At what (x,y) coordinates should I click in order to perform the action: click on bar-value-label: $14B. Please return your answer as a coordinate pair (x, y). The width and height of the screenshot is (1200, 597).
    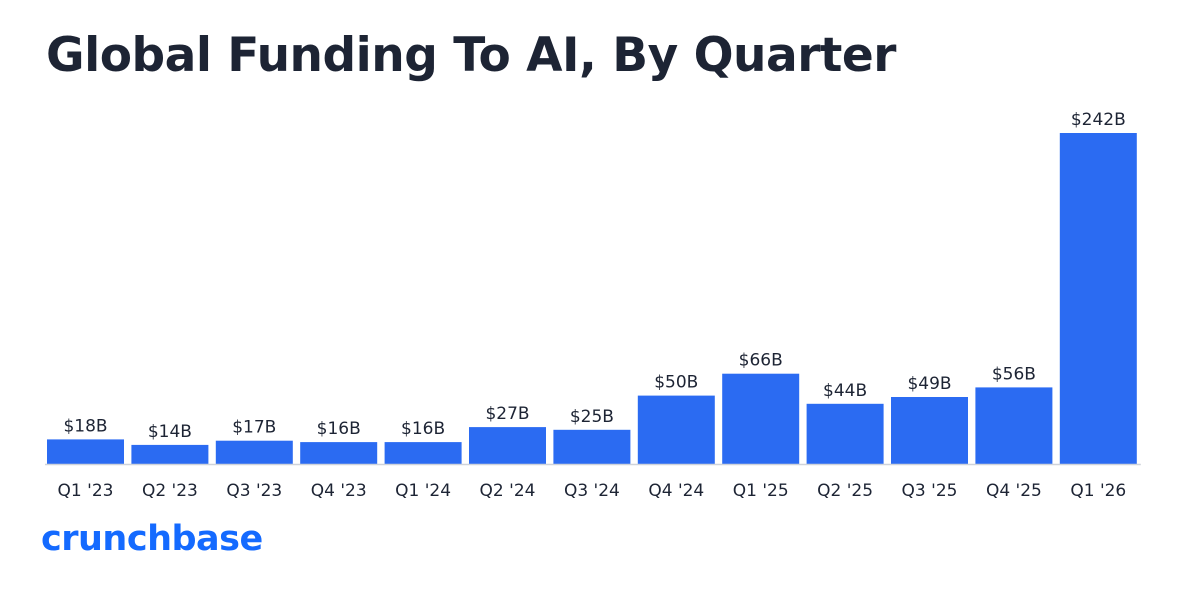
    Looking at the image, I should click on (170, 432).